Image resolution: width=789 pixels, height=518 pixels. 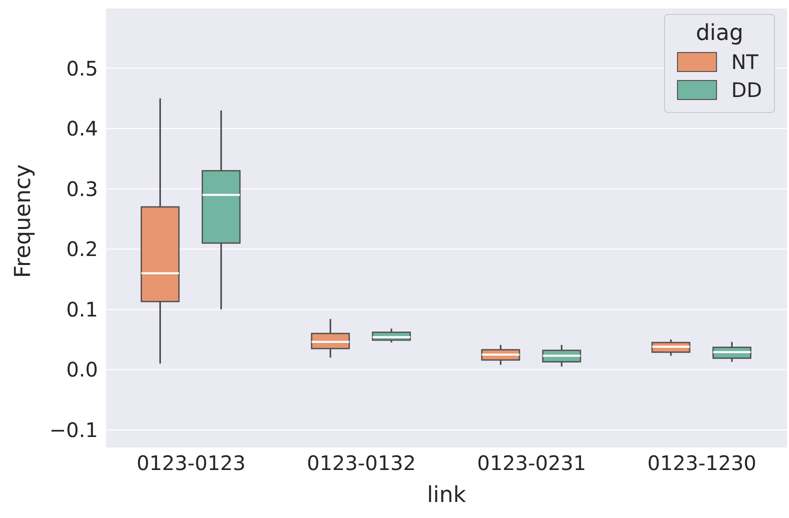 What do you see at coordinates (82, 68) in the screenshot?
I see `y-tick-label: 0.5` at bounding box center [82, 68].